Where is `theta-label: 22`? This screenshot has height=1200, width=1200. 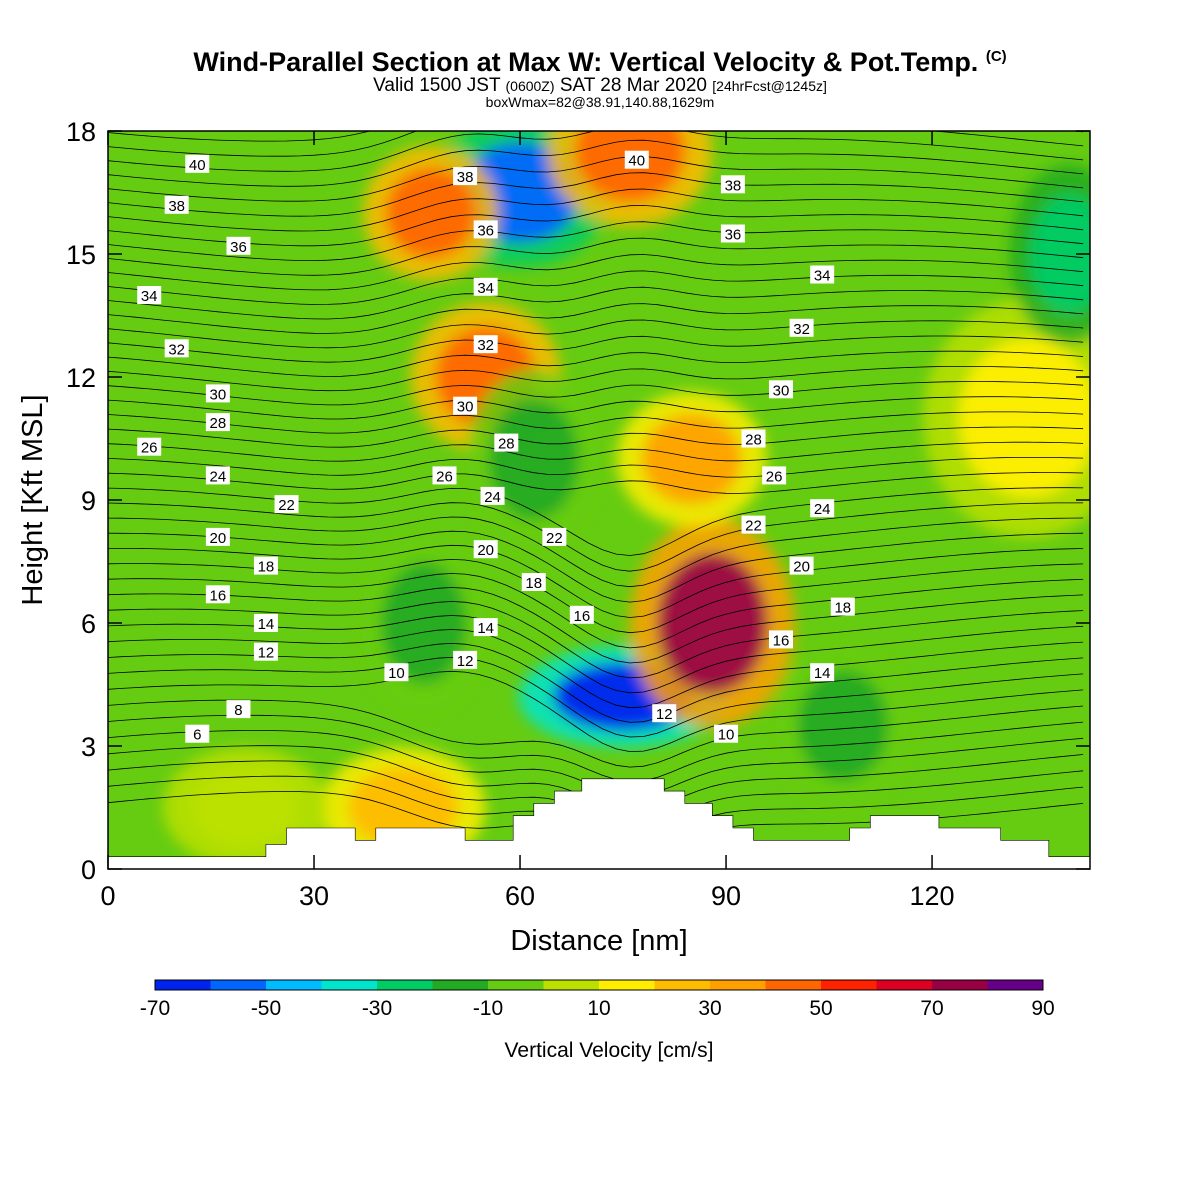
theta-label: 22 is located at coordinates (753, 525).